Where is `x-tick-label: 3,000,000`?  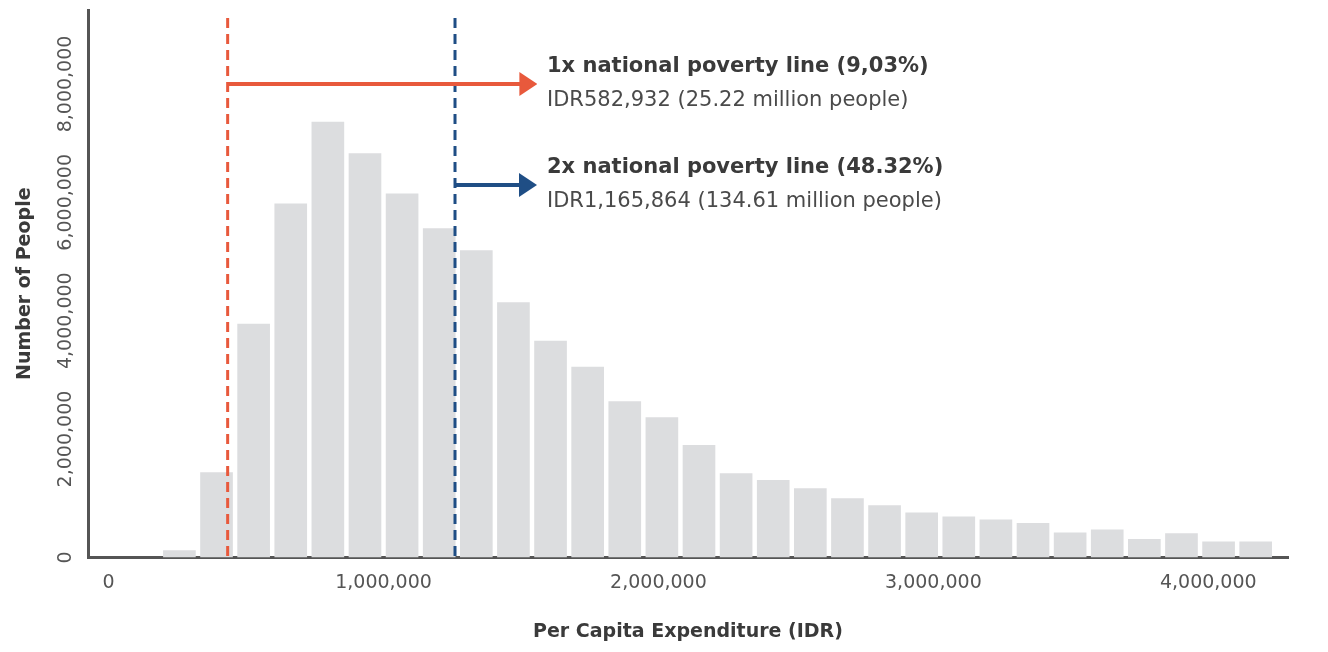 x-tick-label: 3,000,000 is located at coordinates (933, 580).